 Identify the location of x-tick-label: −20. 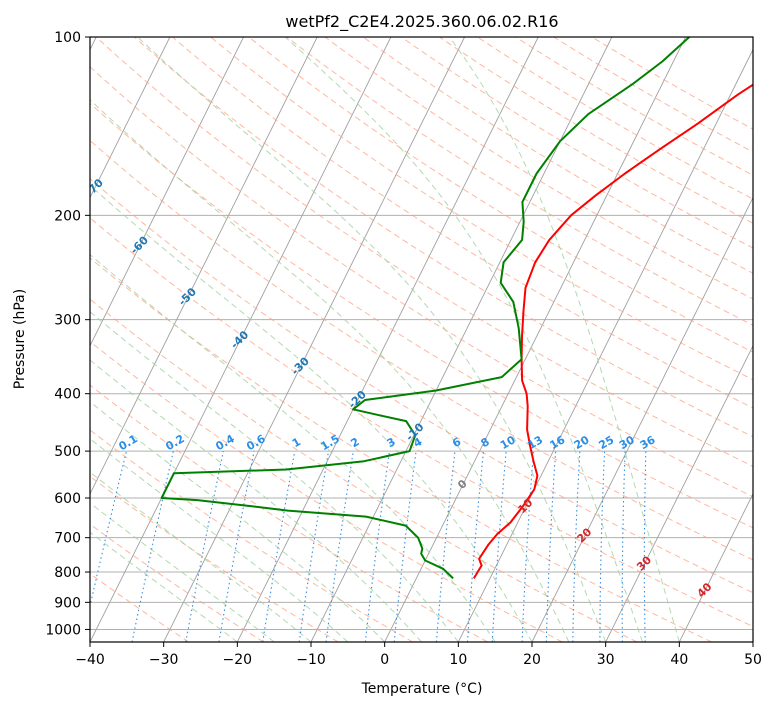
(238, 660).